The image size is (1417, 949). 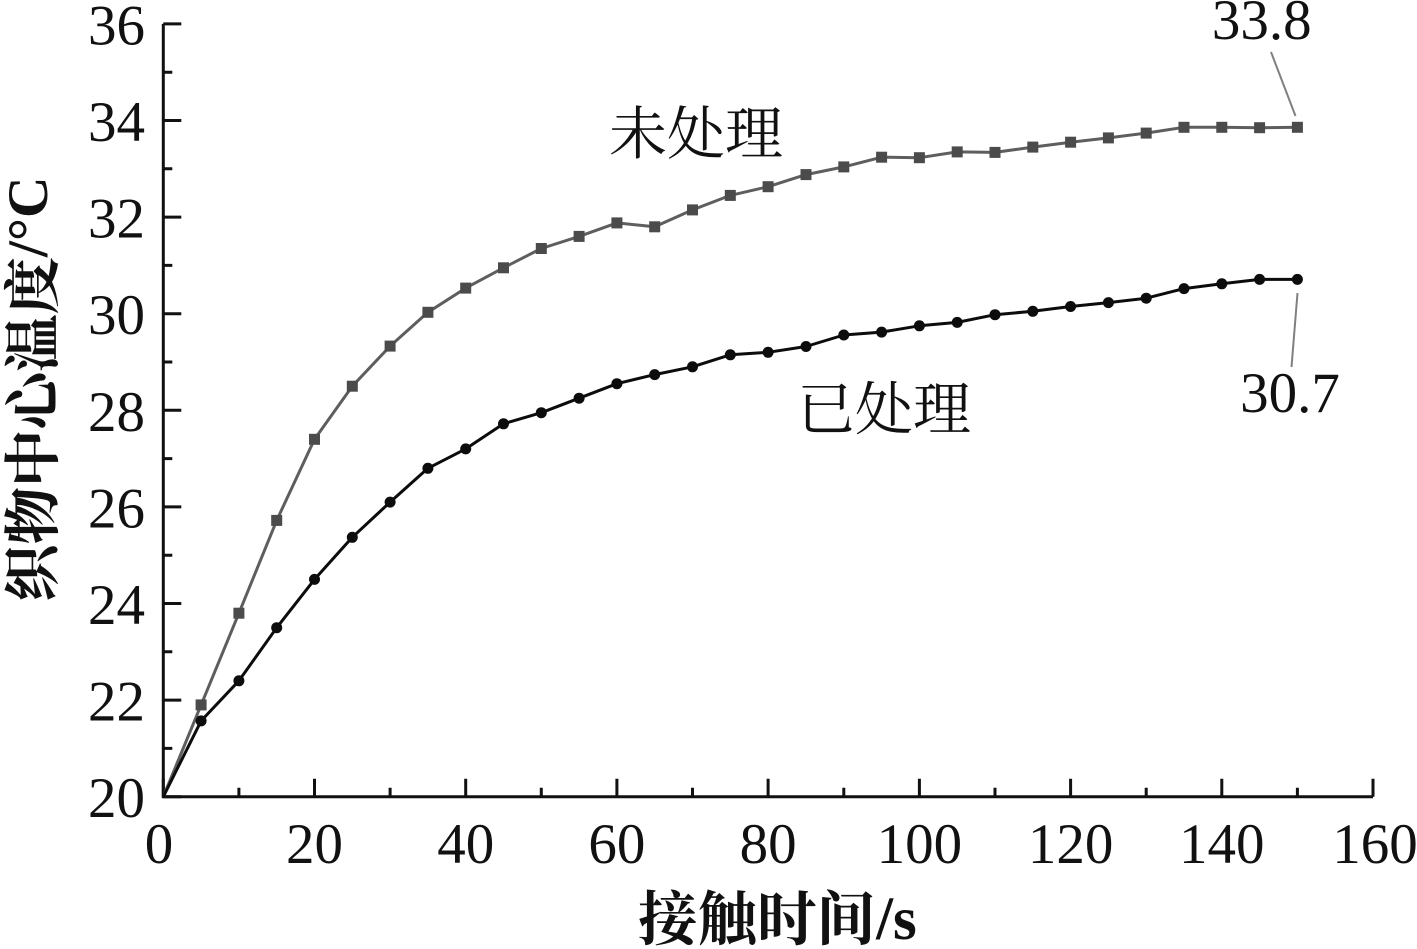 What do you see at coordinates (116, 508) in the screenshot?
I see `svg-text: 26` at bounding box center [116, 508].